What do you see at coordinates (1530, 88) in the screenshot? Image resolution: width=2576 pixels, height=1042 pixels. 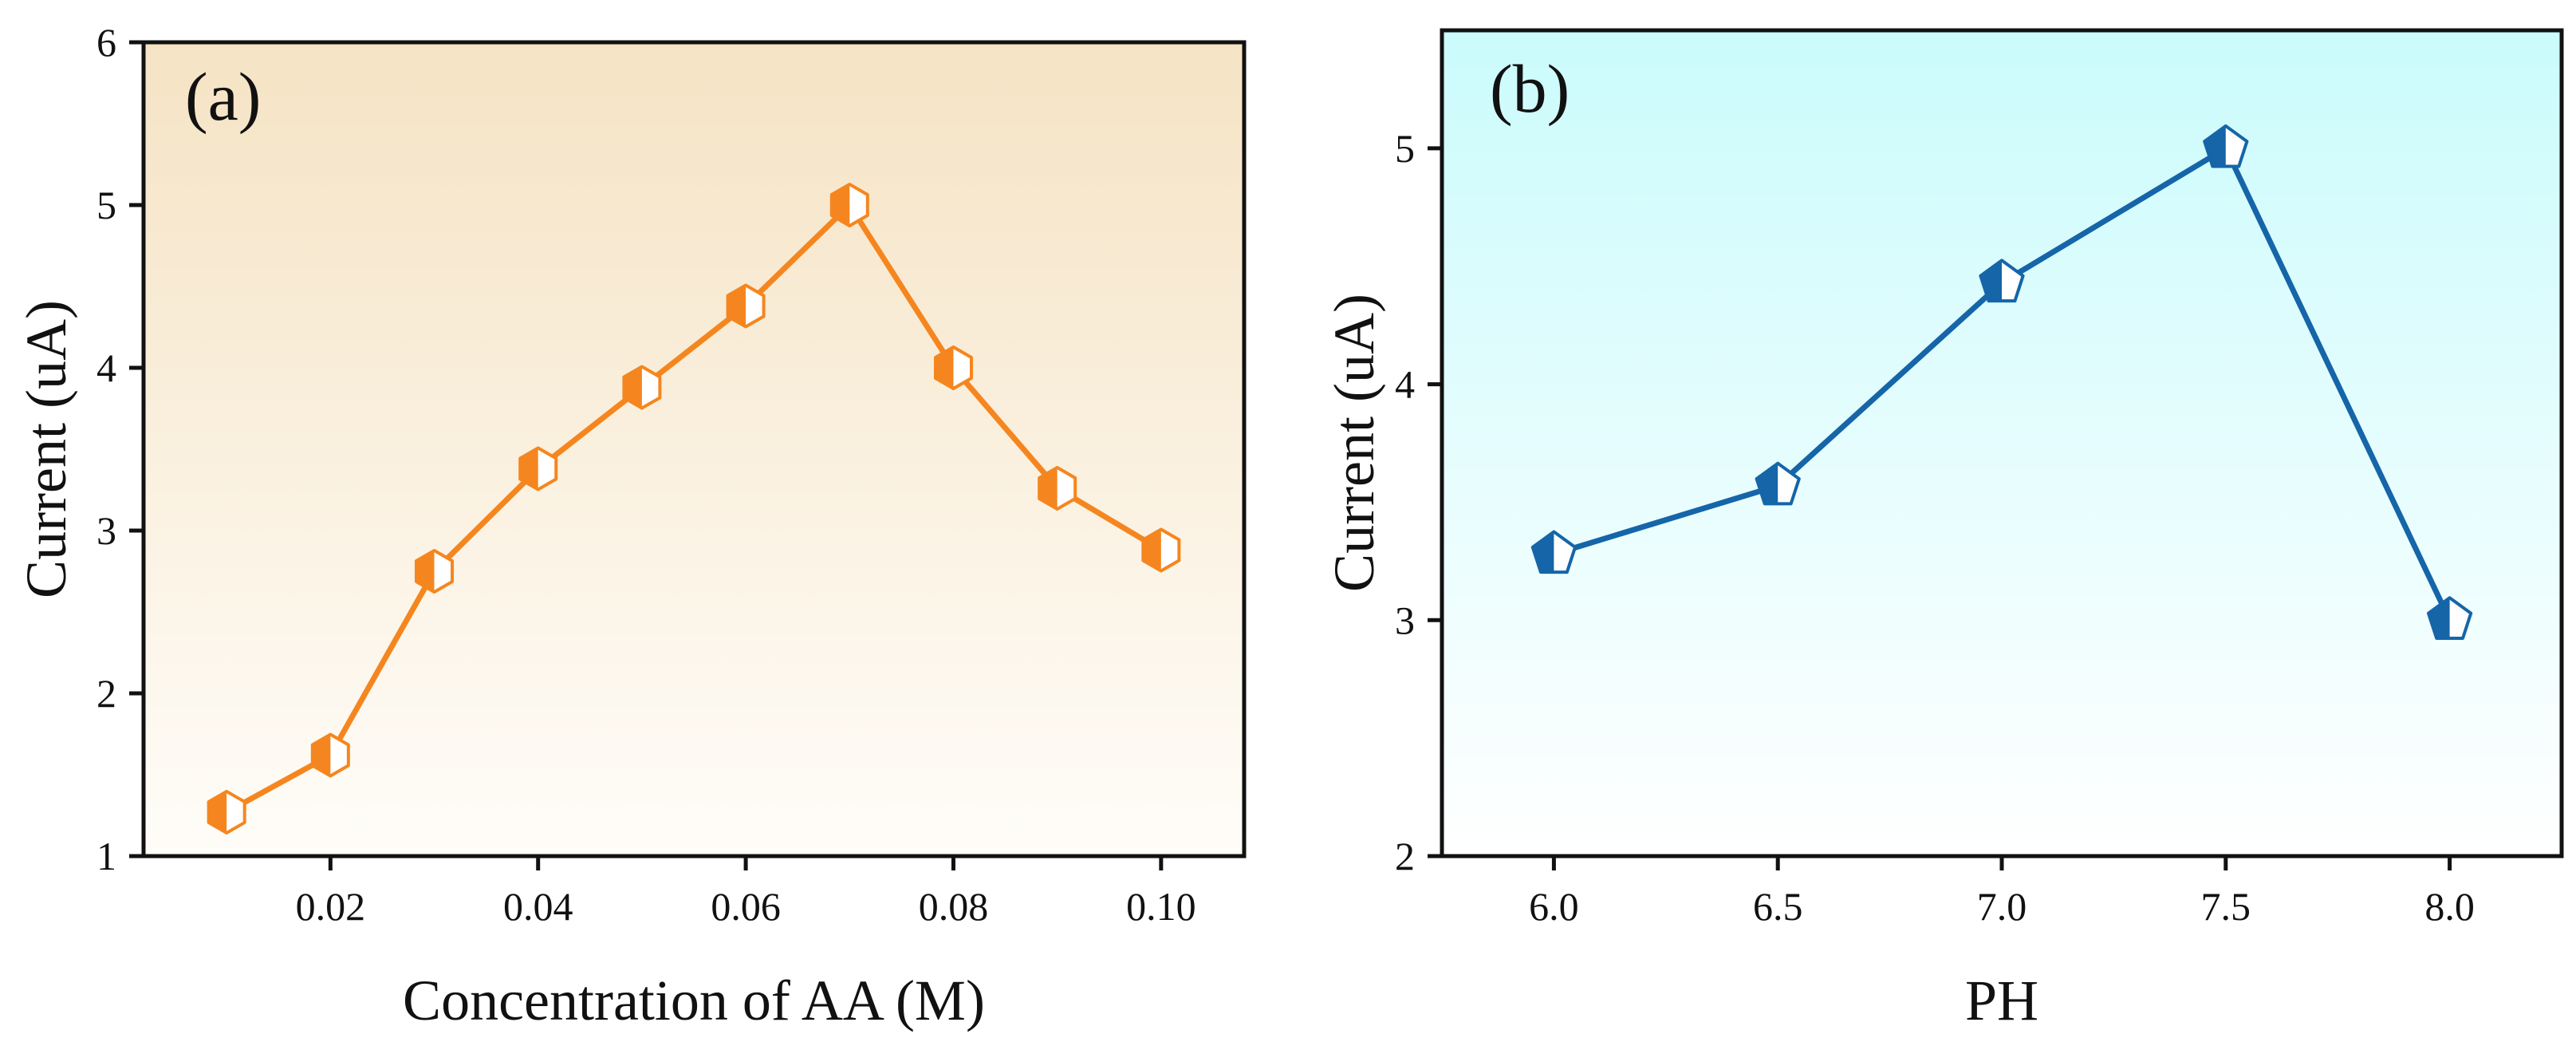 I see `panel-label-b: (b)` at bounding box center [1530, 88].